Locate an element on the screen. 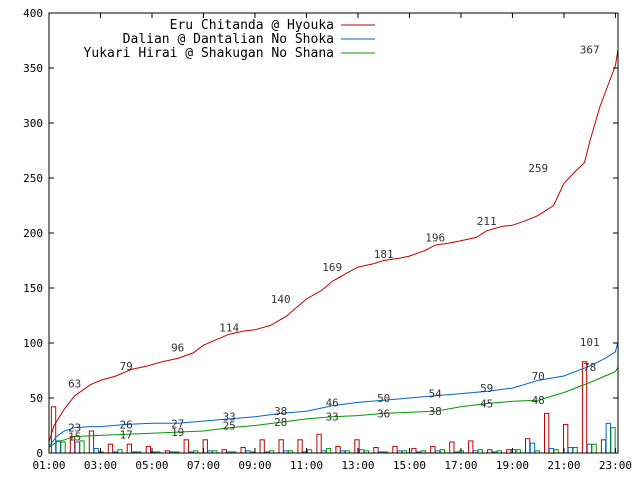 This screenshot has width=640, height=480. y-tick-label: 0 is located at coordinates (39, 453).